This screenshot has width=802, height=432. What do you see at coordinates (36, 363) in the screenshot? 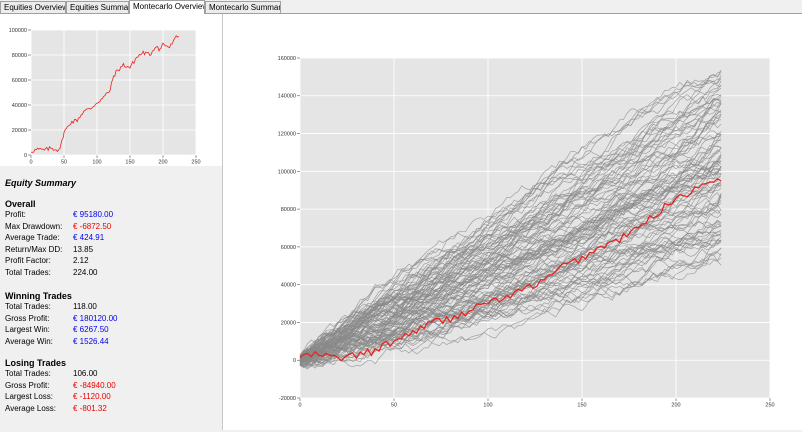
I see `losing-trades-heading: Losing Trades` at bounding box center [36, 363].